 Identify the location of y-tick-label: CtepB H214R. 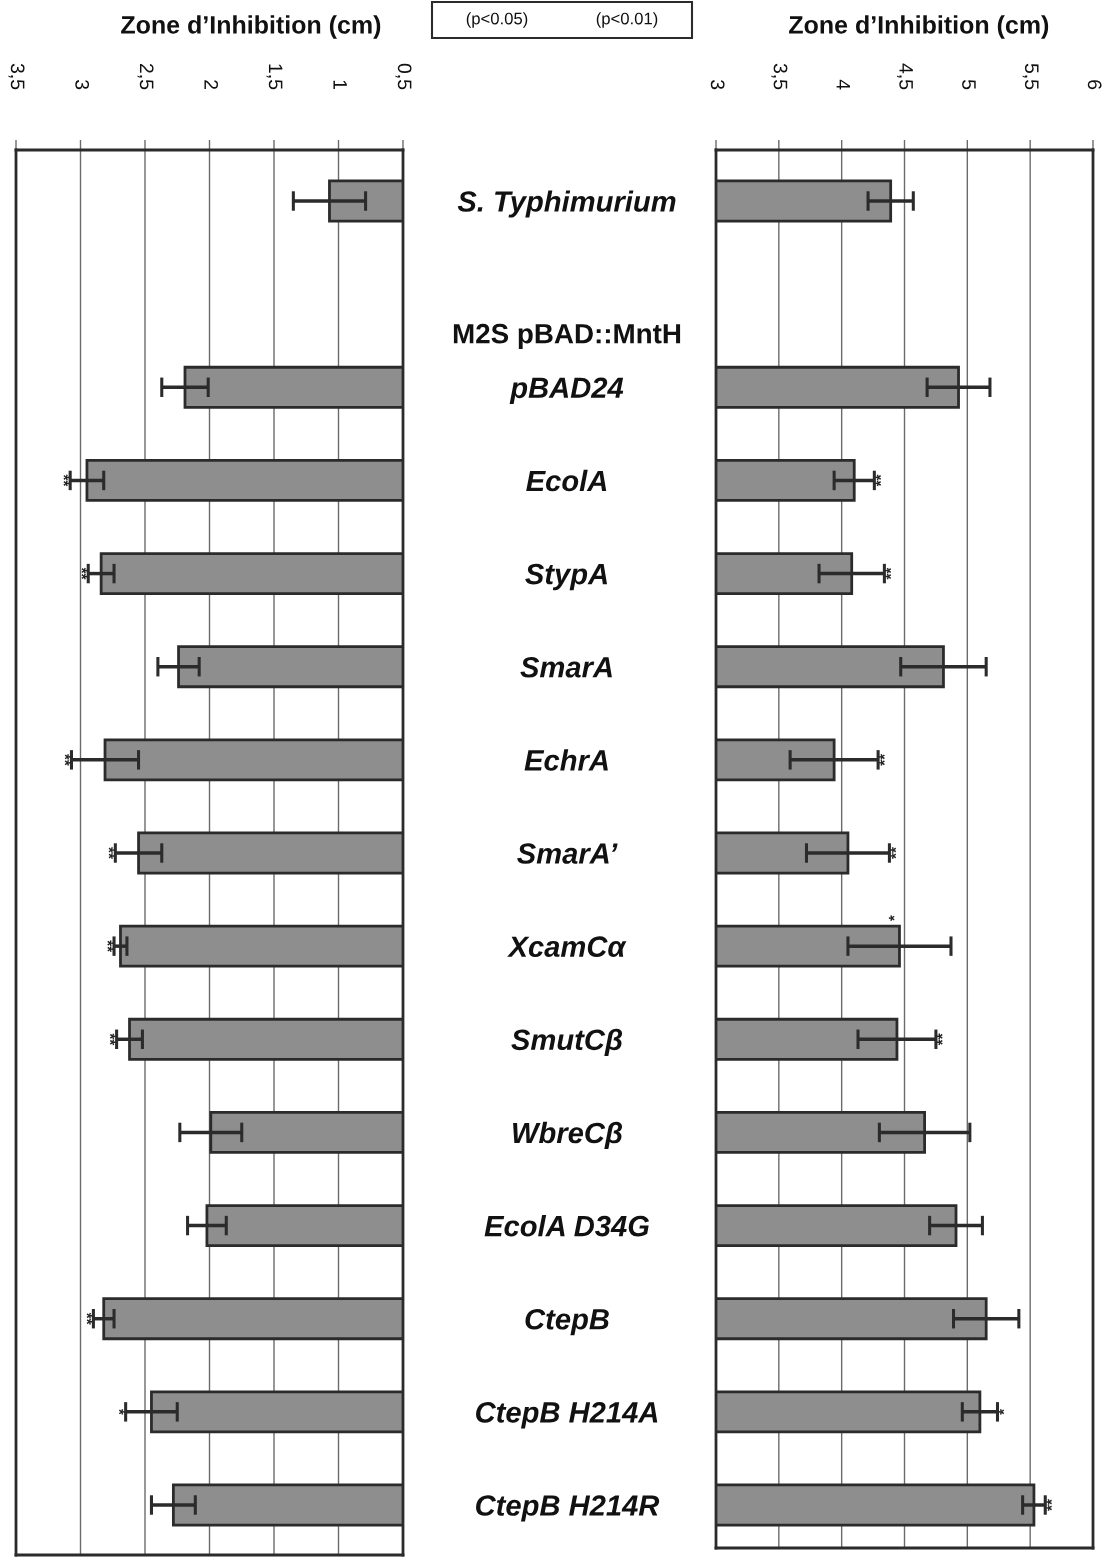
(568, 1508).